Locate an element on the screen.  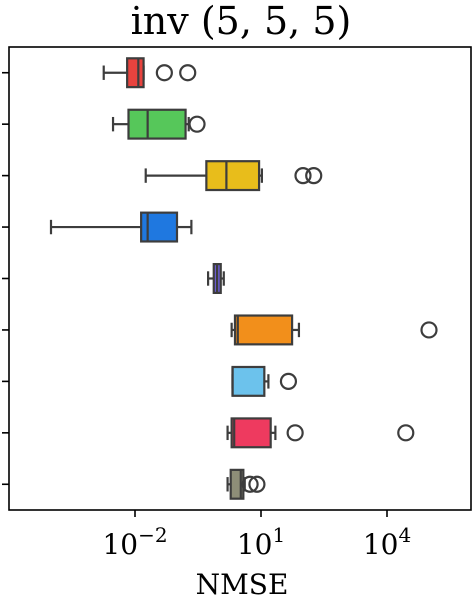
x-axis-label: NMSE is located at coordinates (242, 584).